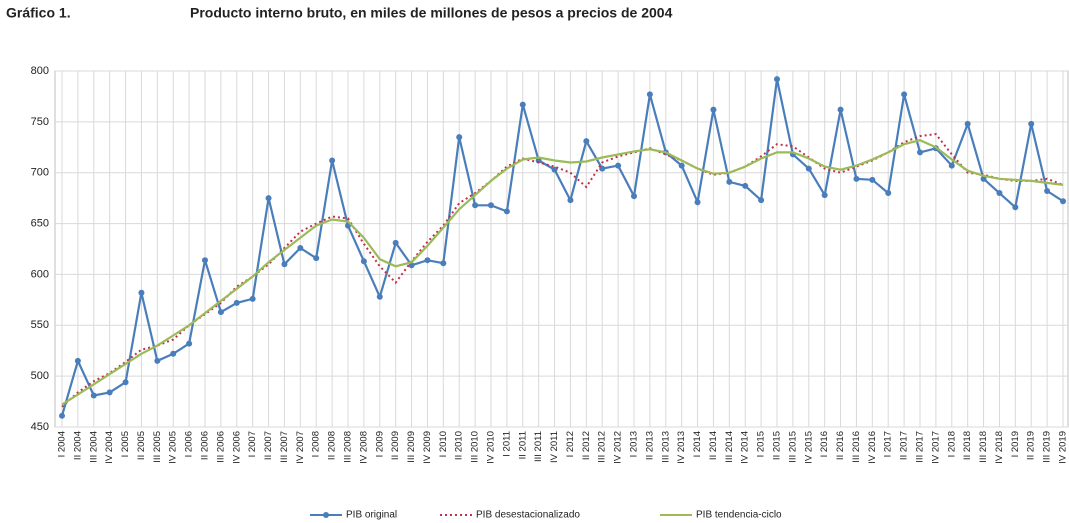 Image resolution: width=1069 pixels, height=523 pixels. Describe the element at coordinates (634, 444) in the screenshot. I see `x-tick-label: I 2013` at that location.